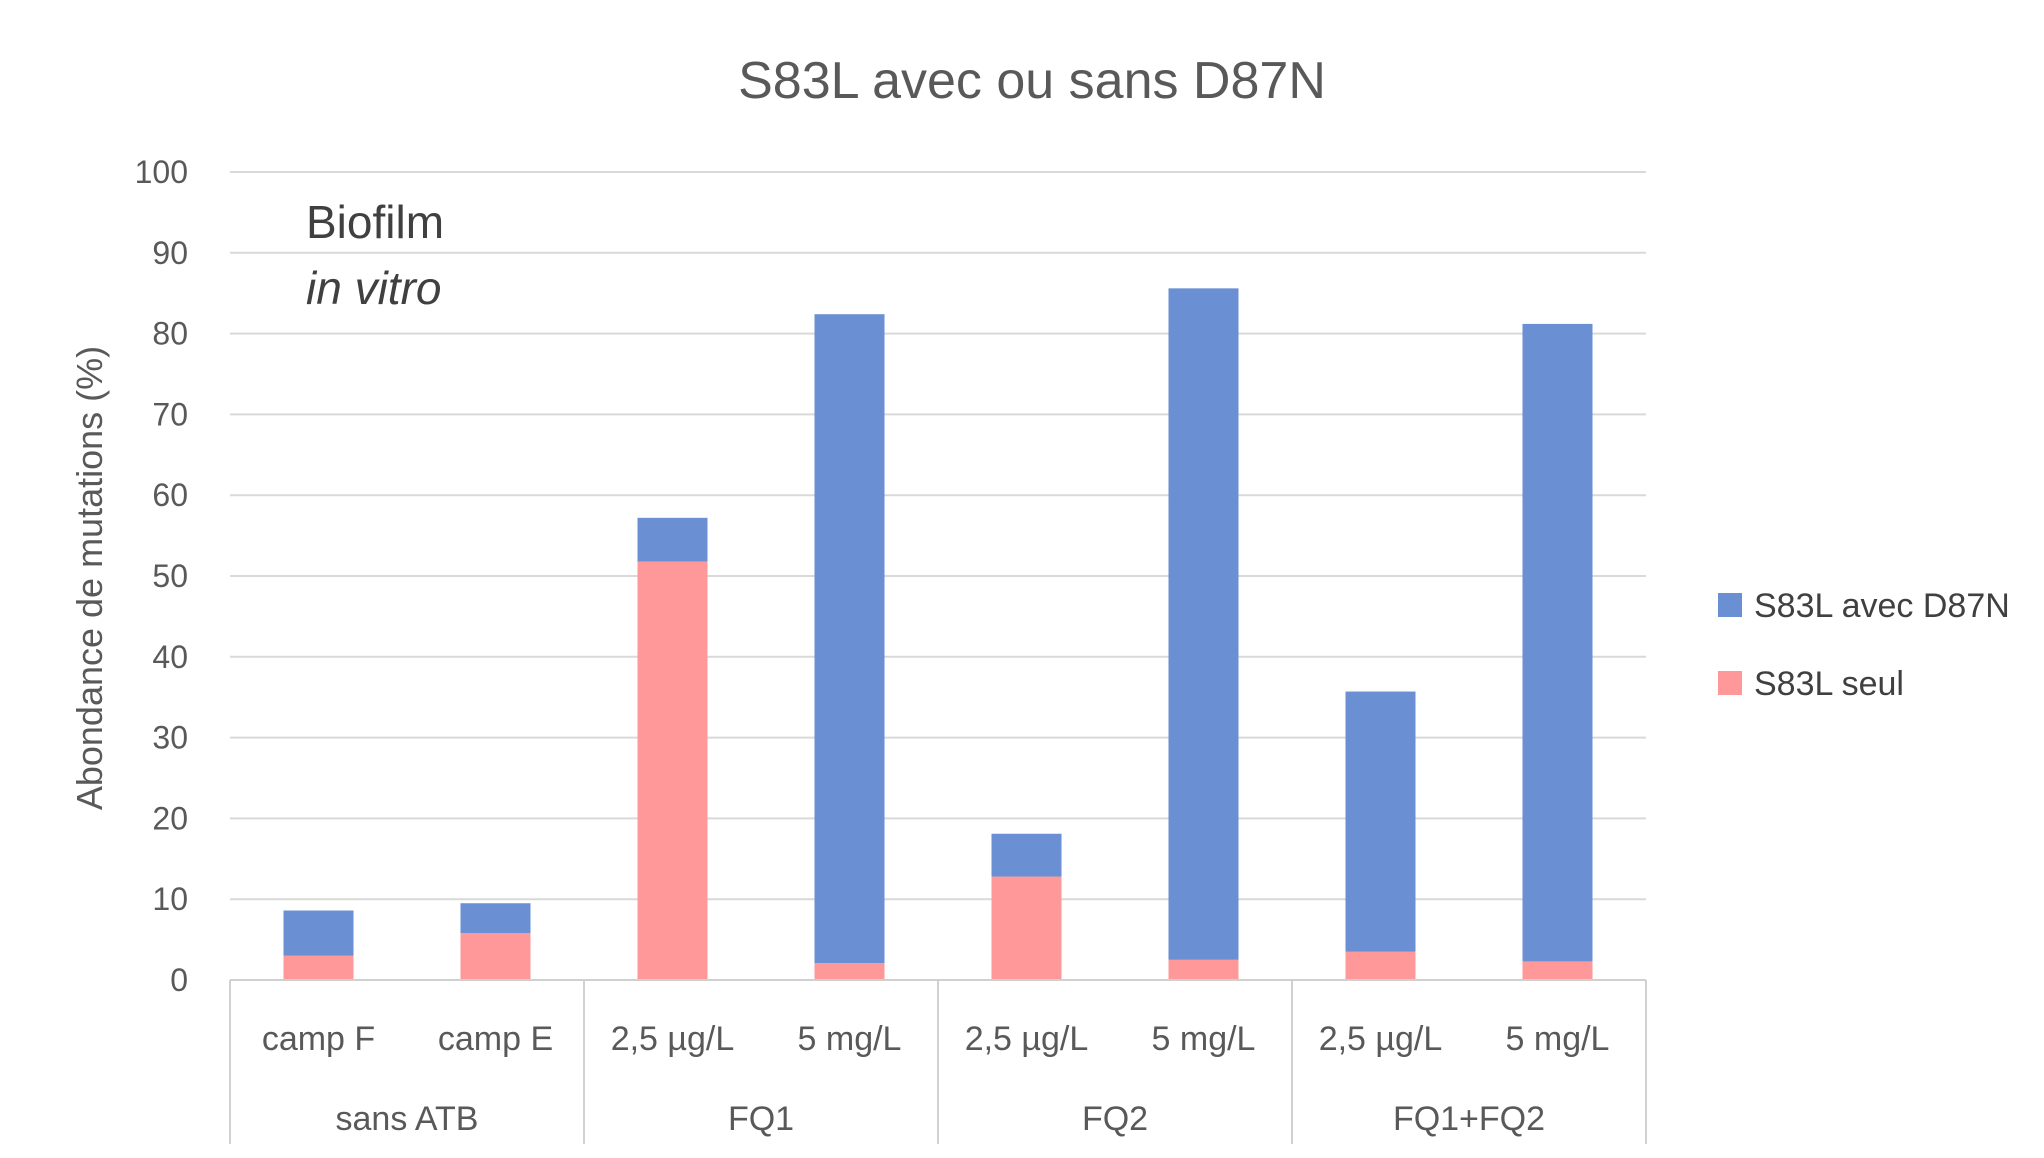  I want to click on legend: S83L avec D87N S83L seul, so click(1864, 645).